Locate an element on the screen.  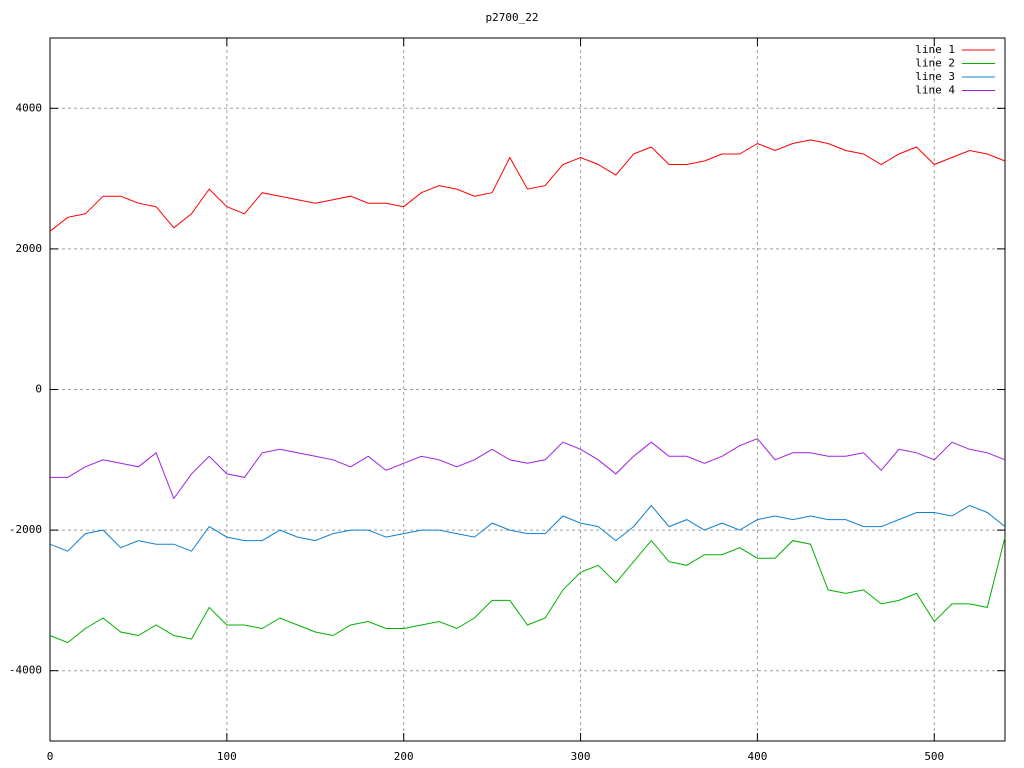
x-tick-label: 200 is located at coordinates (404, 756).